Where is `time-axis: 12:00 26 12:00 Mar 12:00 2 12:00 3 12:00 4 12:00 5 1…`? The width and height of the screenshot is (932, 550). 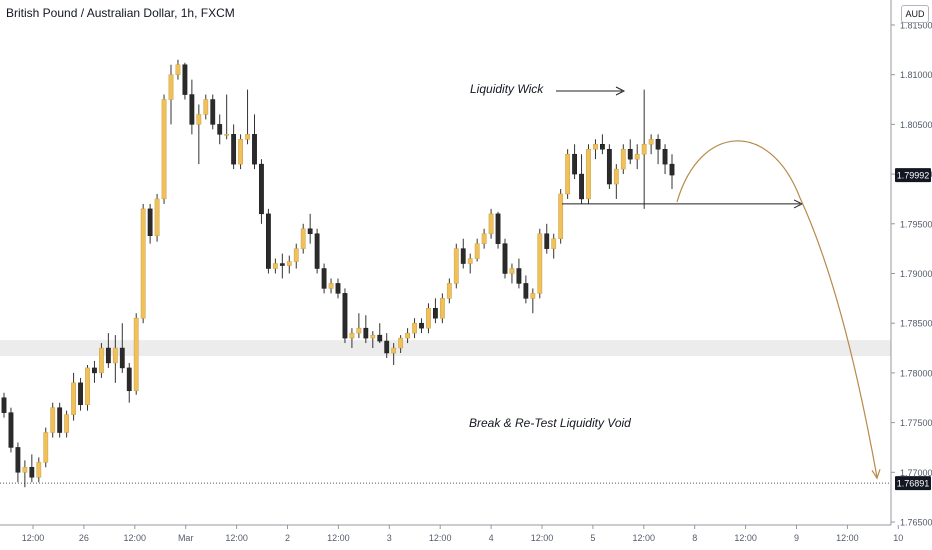 time-axis: 12:00 26 12:00 Mar 12:00 2 12:00 3 12:00 4 12:00 5 1… is located at coordinates (463, 534).